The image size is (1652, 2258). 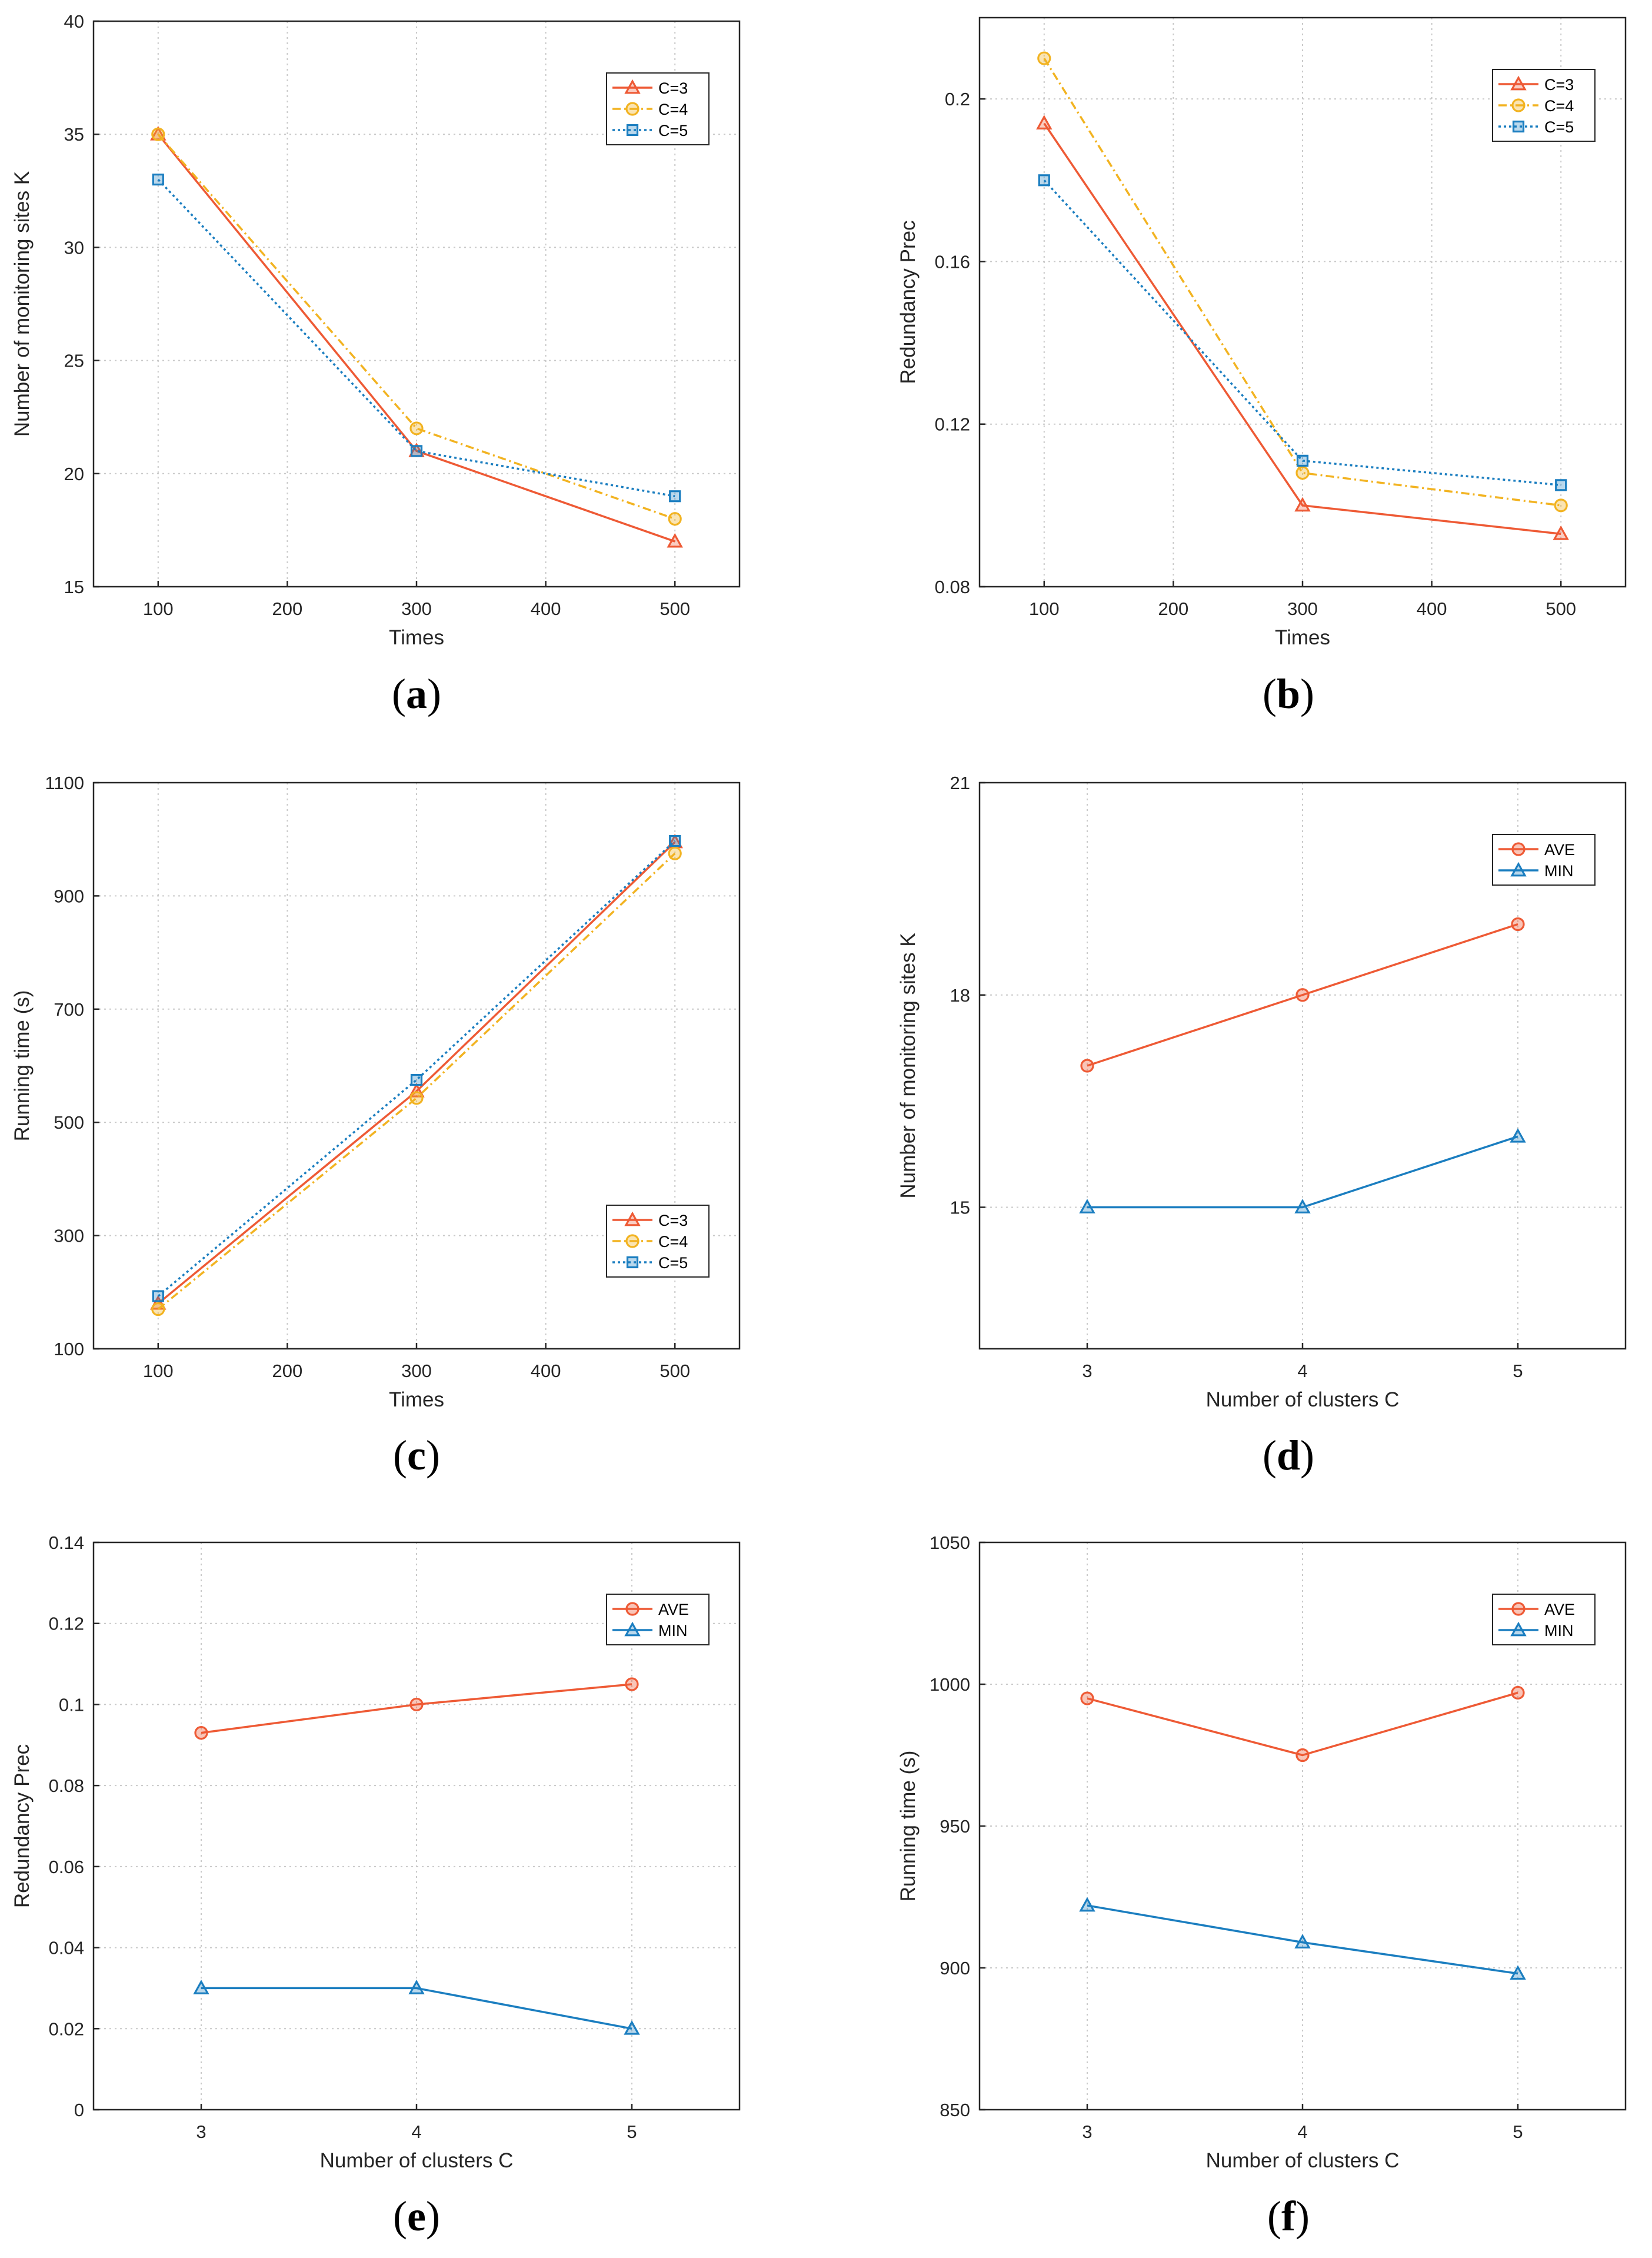 I want to click on y-tick-label: 100, so click(x=69, y=1349).